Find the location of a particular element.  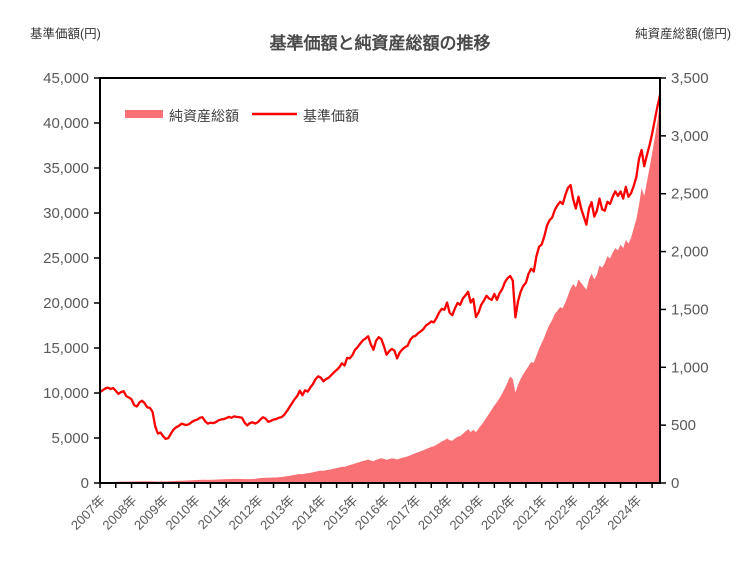

right-axis-tick-label: 0 is located at coordinates (675, 483).